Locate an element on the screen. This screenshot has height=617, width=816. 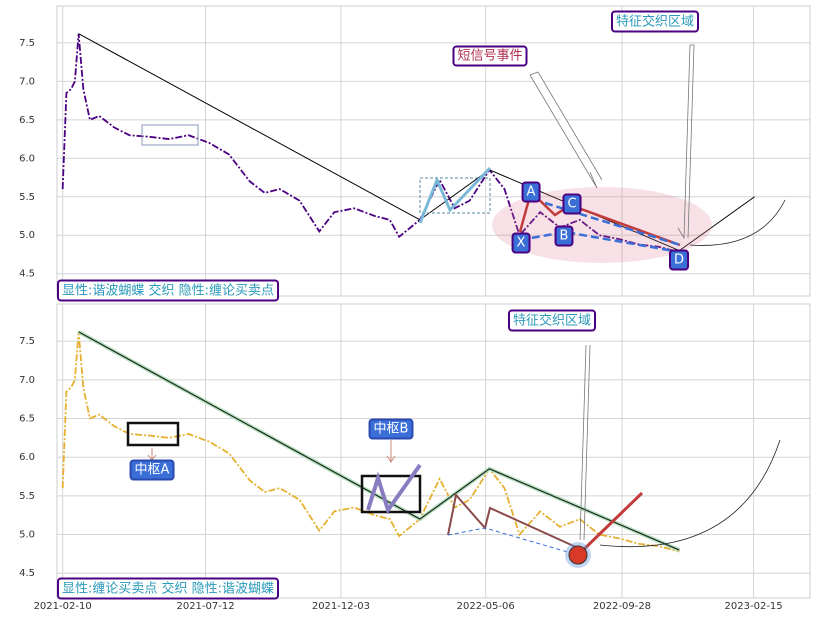
annotation: 中枢B is located at coordinates (391, 429).